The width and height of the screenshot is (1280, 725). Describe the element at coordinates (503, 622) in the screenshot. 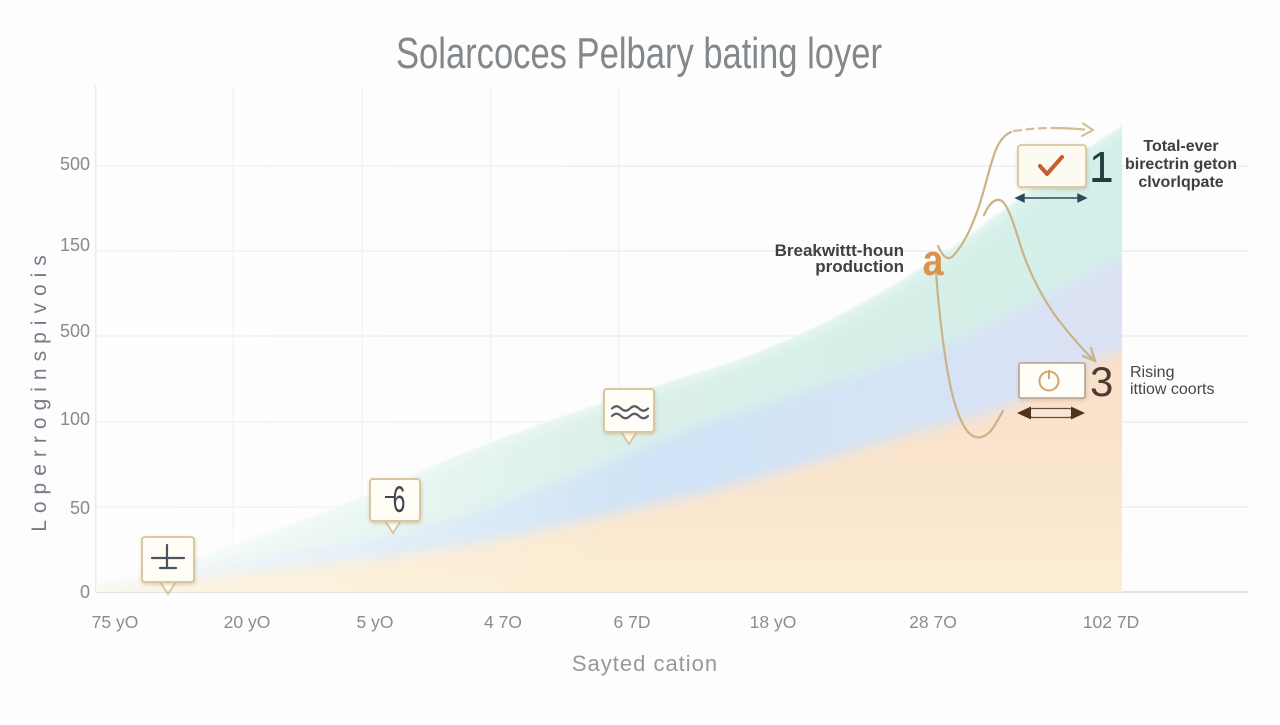

I see `svg-text: 4 7O` at that location.